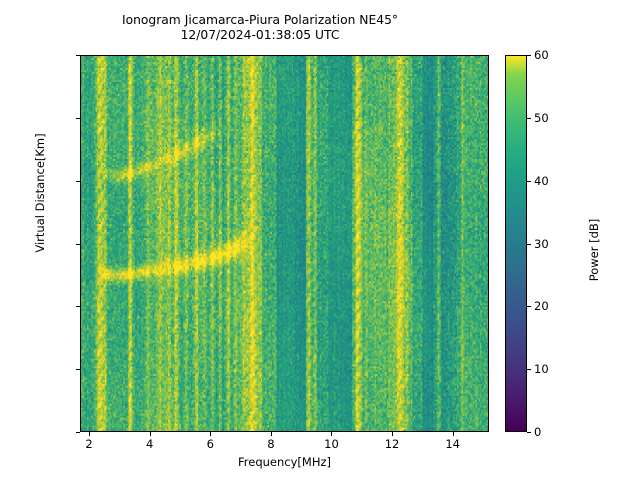  What do you see at coordinates (210, 444) in the screenshot?
I see `x-tick-label: 6` at bounding box center [210, 444].